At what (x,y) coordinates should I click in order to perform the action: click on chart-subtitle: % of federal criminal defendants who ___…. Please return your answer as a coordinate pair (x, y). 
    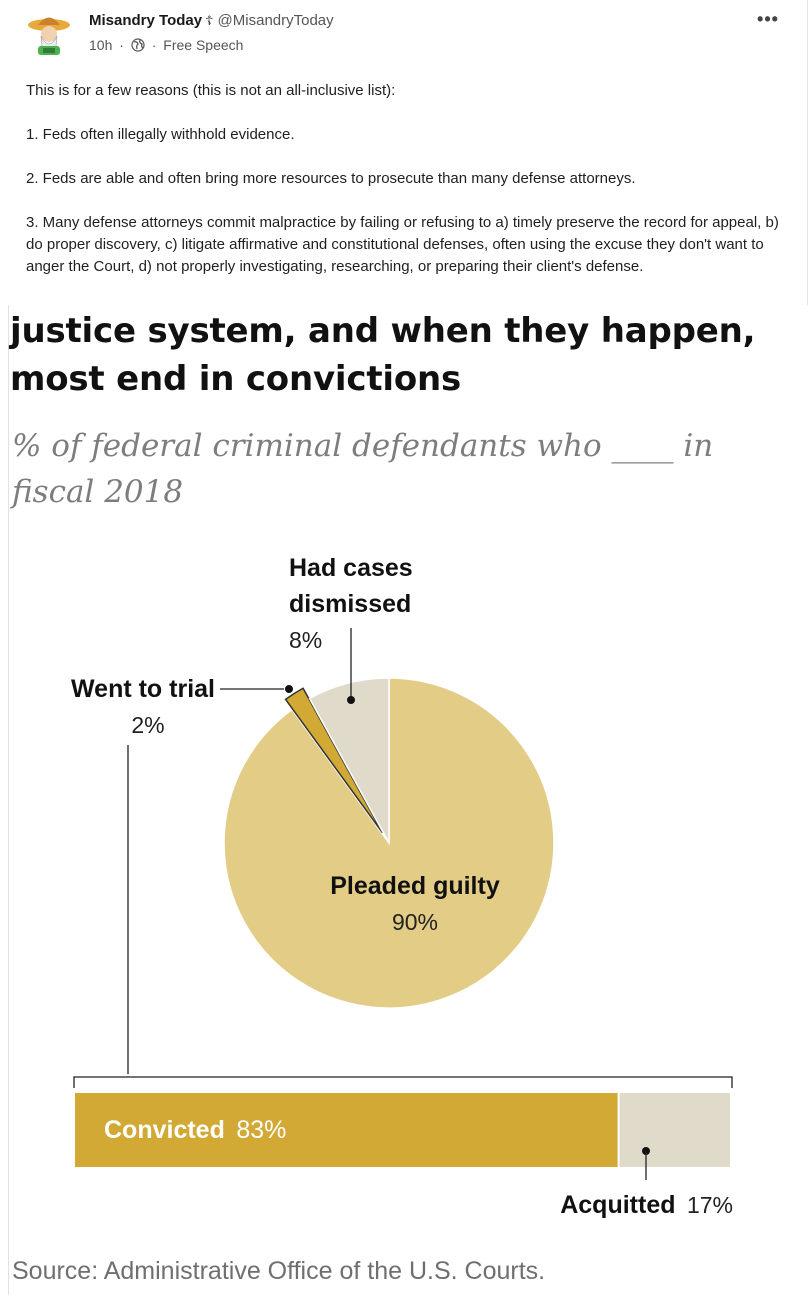
    Looking at the image, I should click on (402, 469).